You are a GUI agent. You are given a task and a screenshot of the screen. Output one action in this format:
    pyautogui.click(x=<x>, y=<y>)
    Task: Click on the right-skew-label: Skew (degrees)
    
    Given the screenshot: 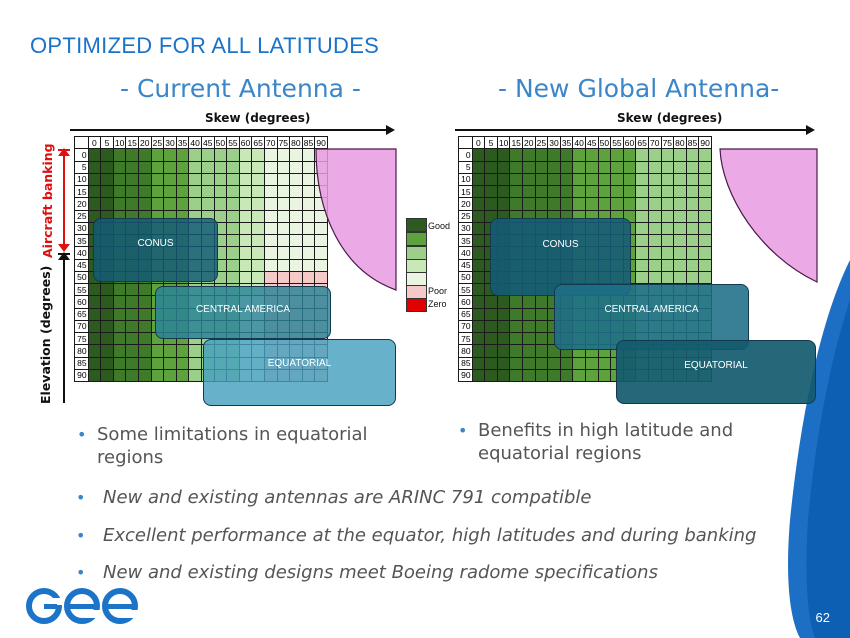 What is the action you would take?
    pyautogui.click(x=670, y=118)
    